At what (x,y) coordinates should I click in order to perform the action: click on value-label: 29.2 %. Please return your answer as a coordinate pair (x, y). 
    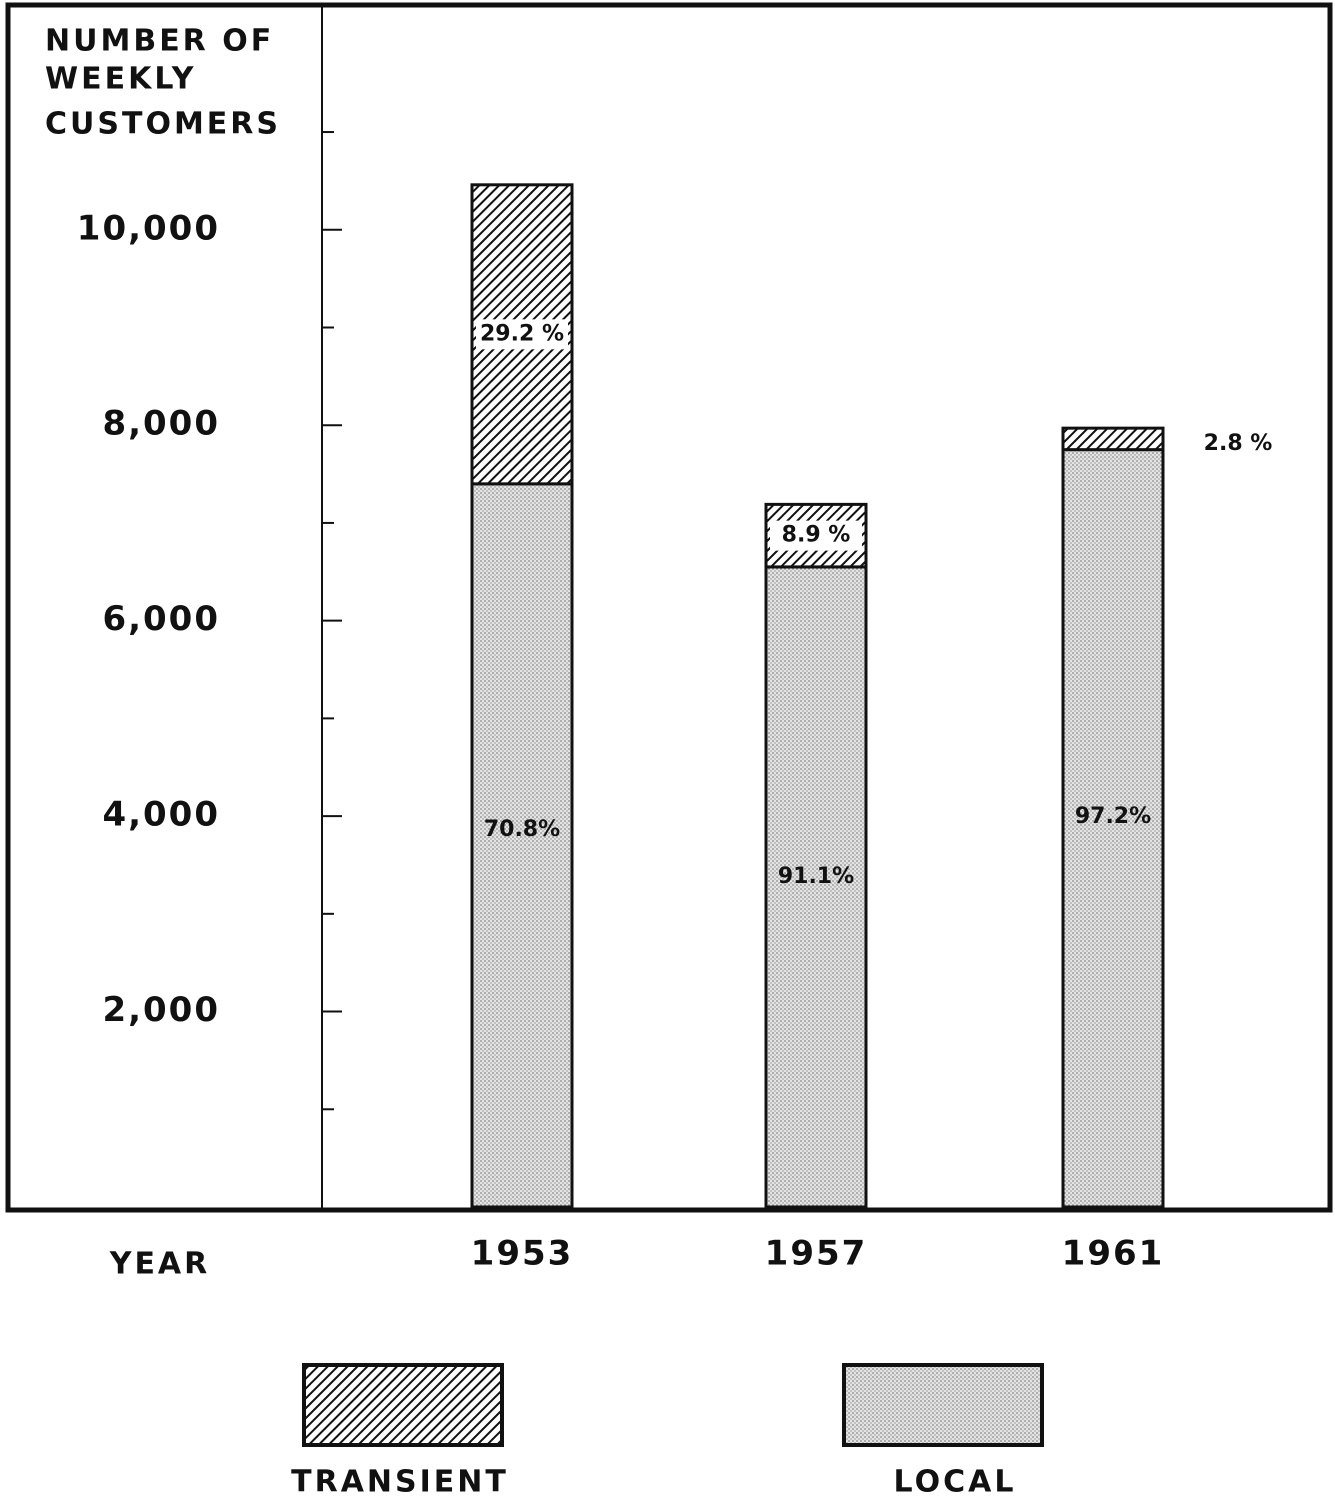
    Looking at the image, I should click on (522, 333).